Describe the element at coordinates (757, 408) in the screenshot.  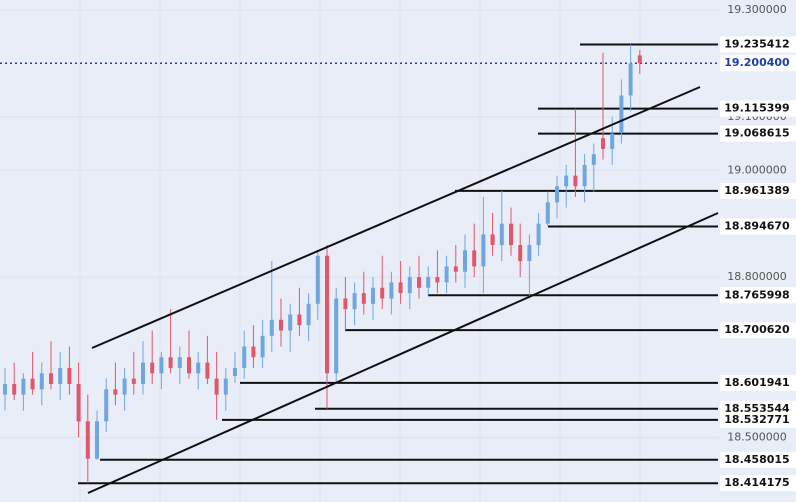
I see `level-label: 18.553544` at that location.